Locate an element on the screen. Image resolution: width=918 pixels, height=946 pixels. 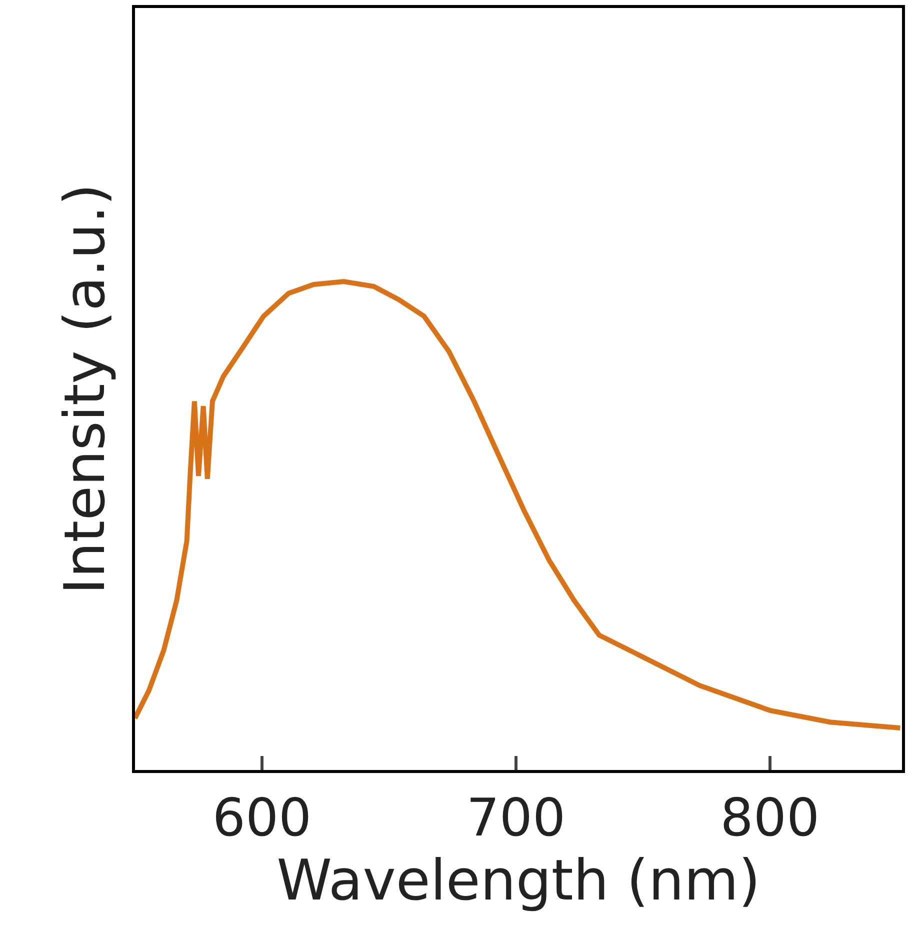
x-tick-label: 600 is located at coordinates (262, 818).